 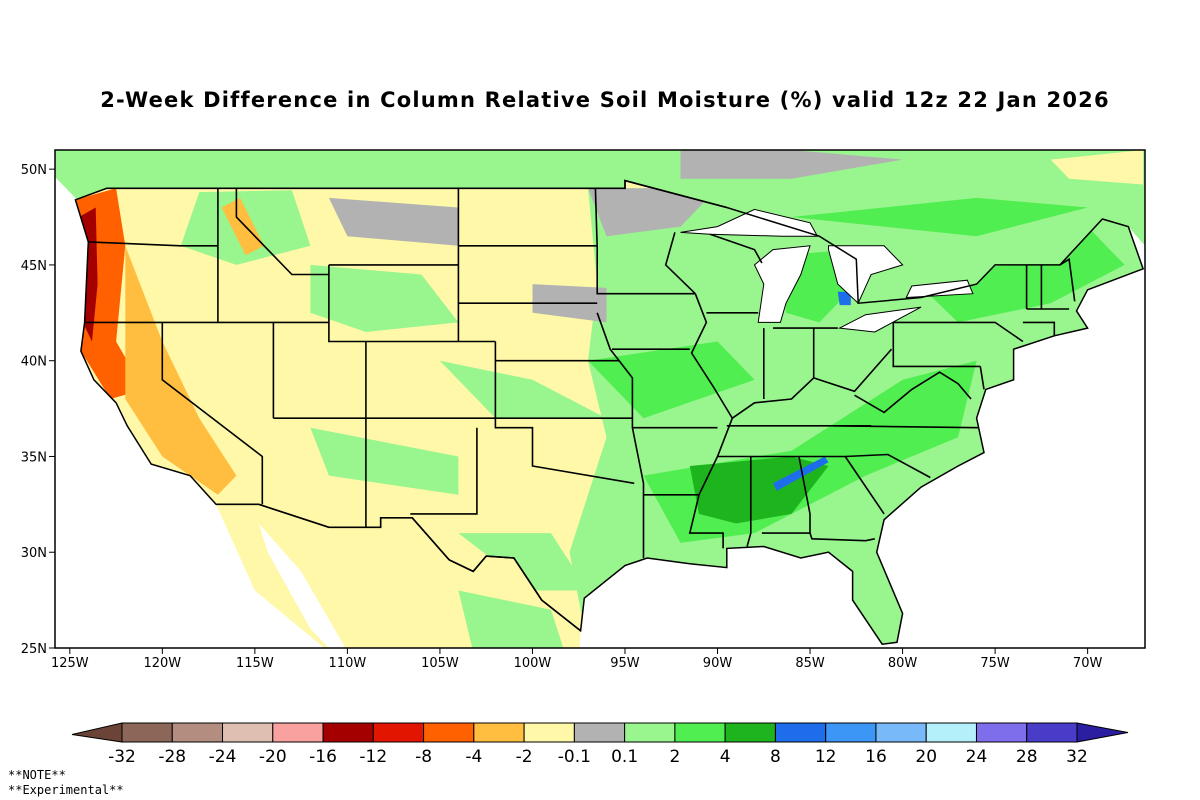 What do you see at coordinates (718, 663) in the screenshot?
I see `lon-tick-label: 90W` at bounding box center [718, 663].